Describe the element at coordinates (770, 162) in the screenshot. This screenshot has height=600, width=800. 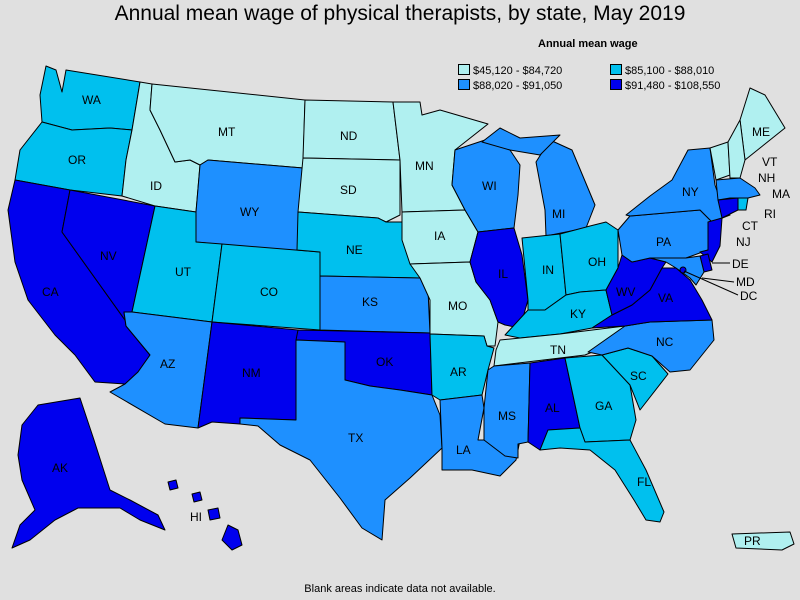
I see `state-label: VT` at that location.